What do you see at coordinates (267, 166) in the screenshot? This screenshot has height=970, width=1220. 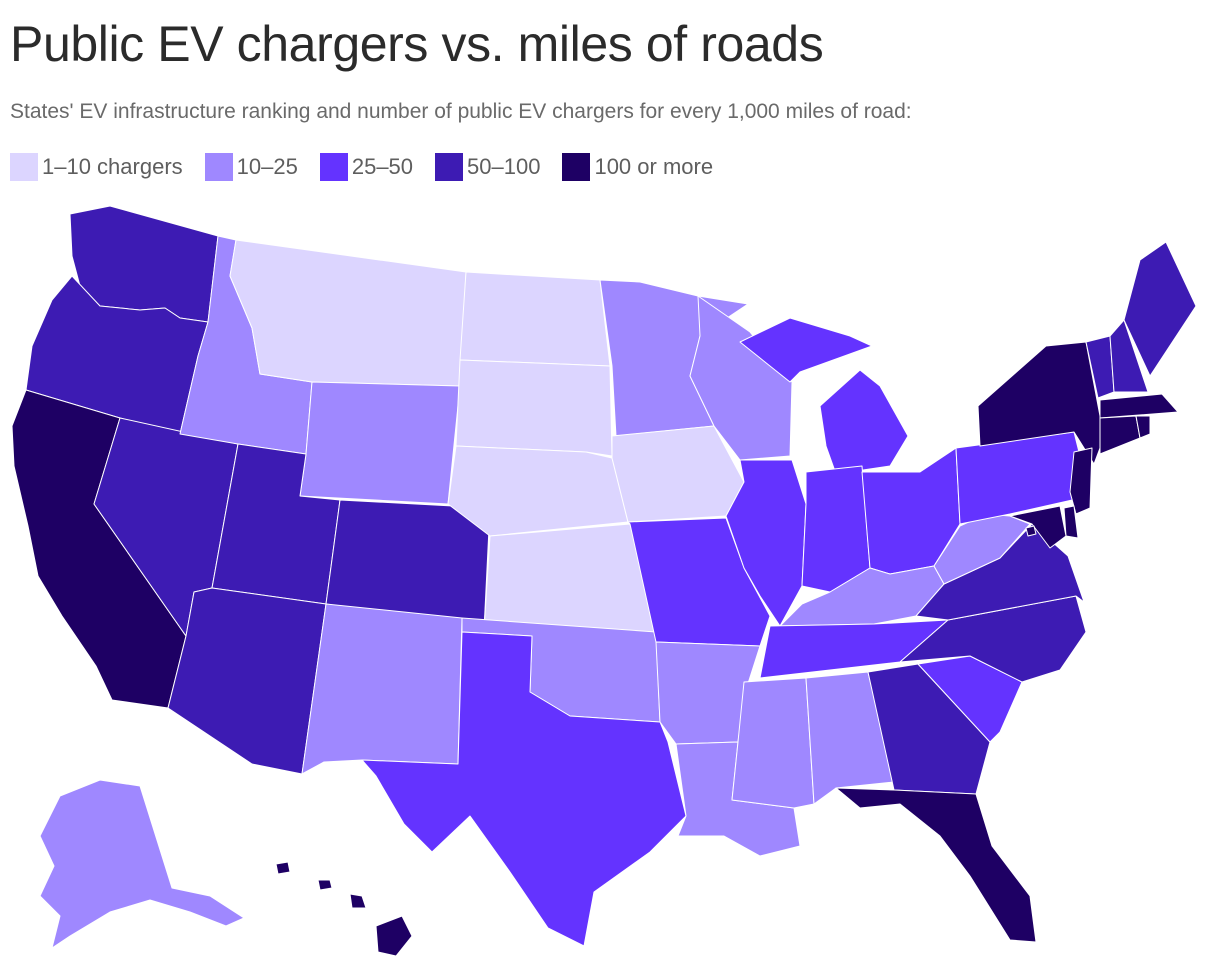 I see `legend-label-10-25: 10–25` at bounding box center [267, 166].